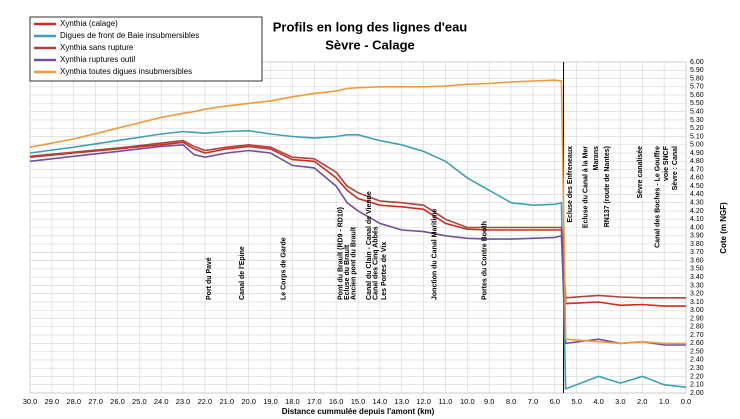 This screenshot has height=419, width=740. I want to click on x-tick-label: 0.0, so click(686, 401).